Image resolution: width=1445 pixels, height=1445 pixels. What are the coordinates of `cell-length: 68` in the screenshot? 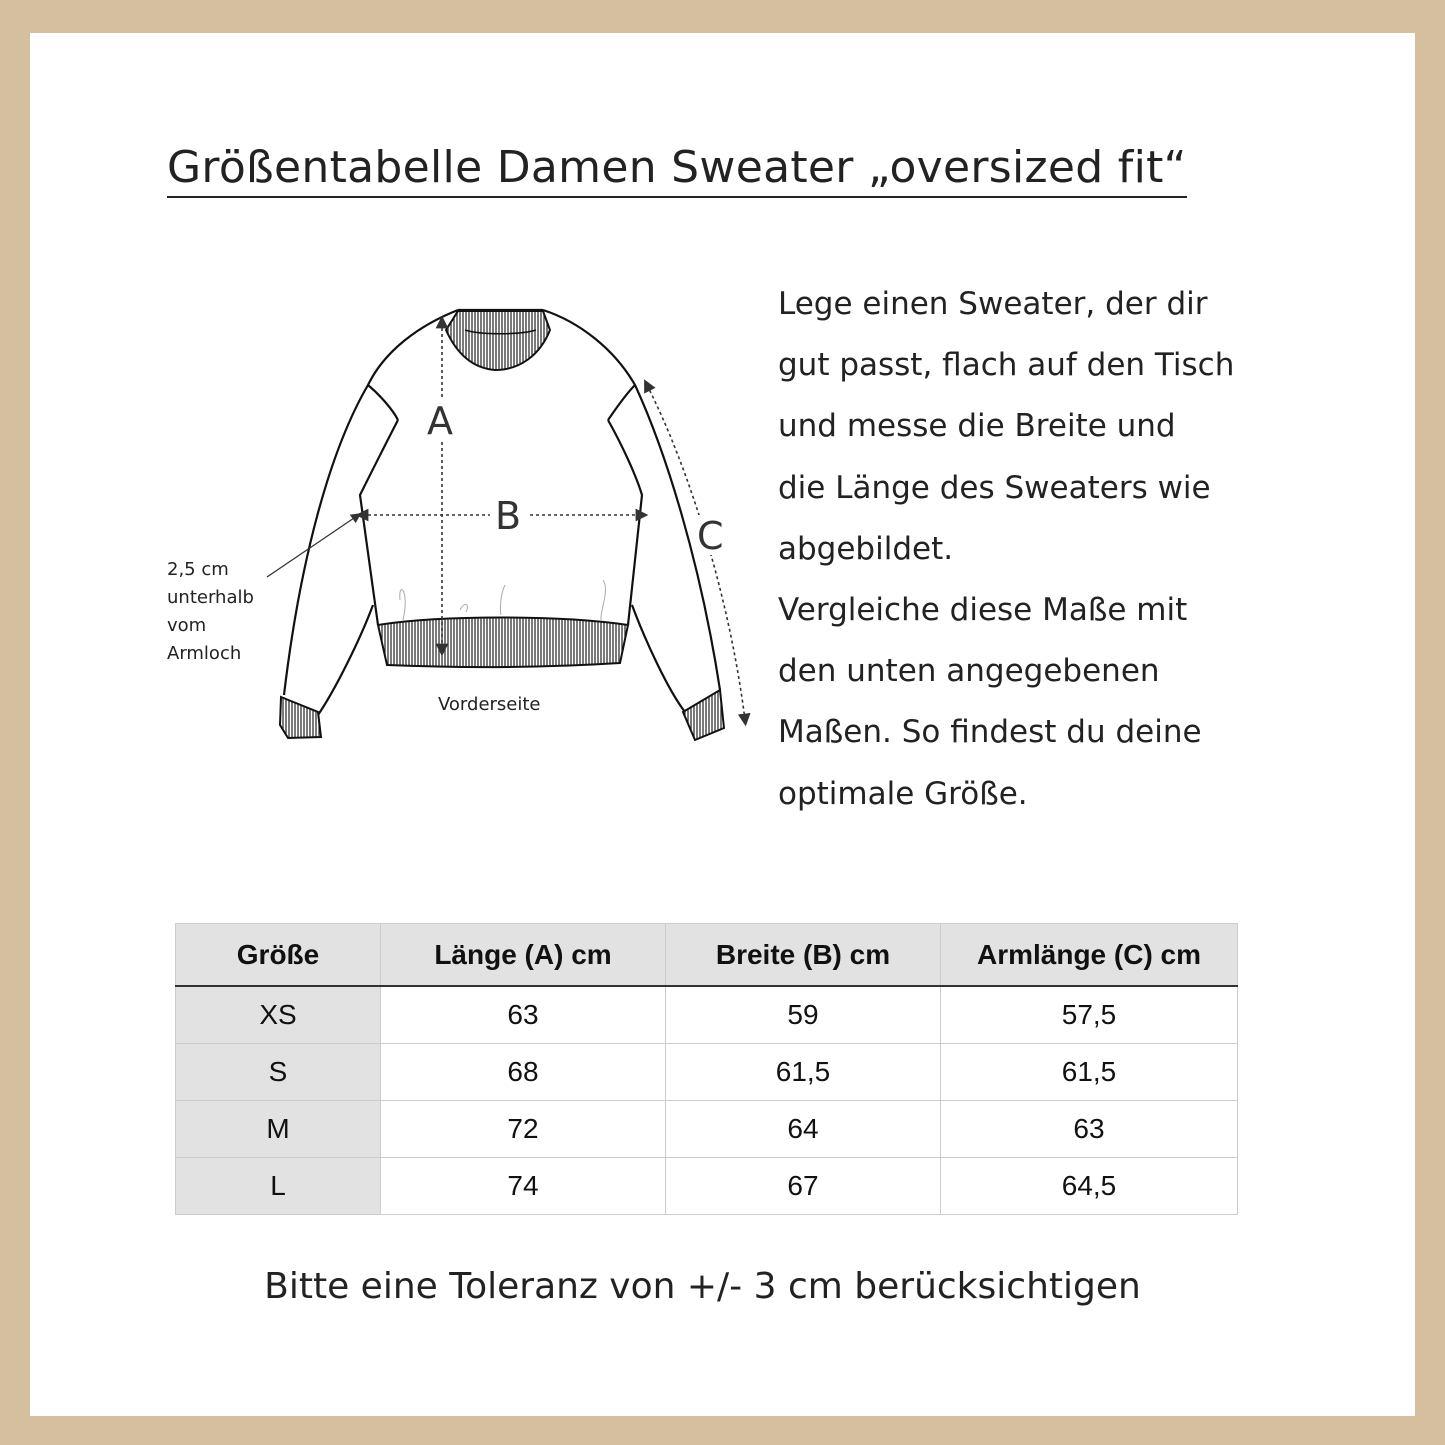 It's located at (523, 1072).